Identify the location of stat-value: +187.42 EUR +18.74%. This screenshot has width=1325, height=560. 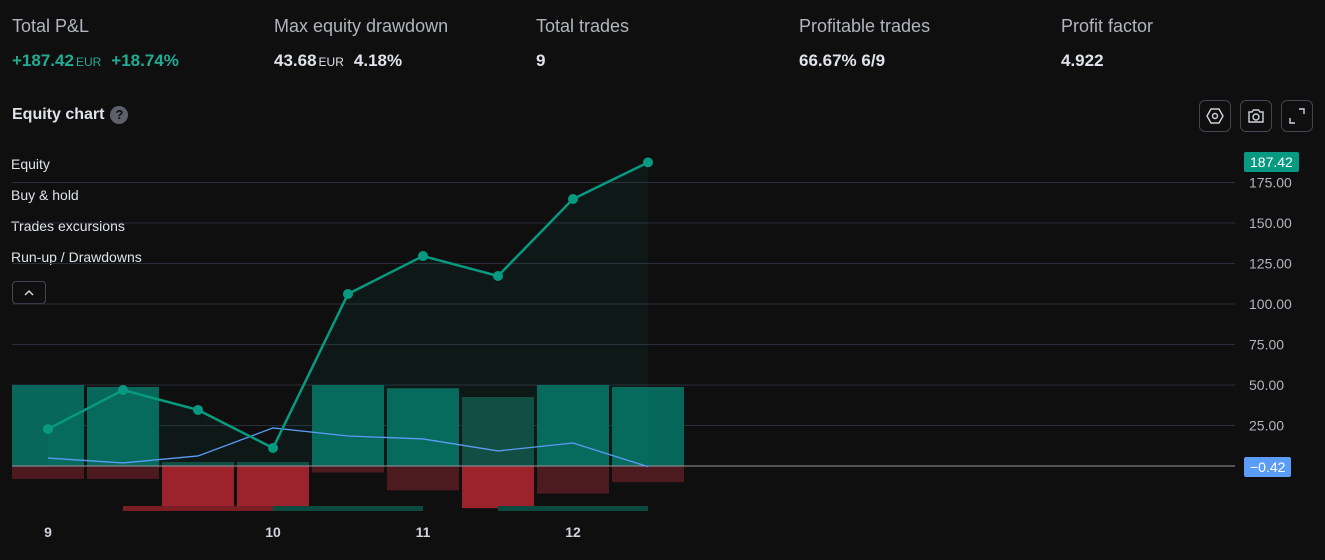
(95, 61).